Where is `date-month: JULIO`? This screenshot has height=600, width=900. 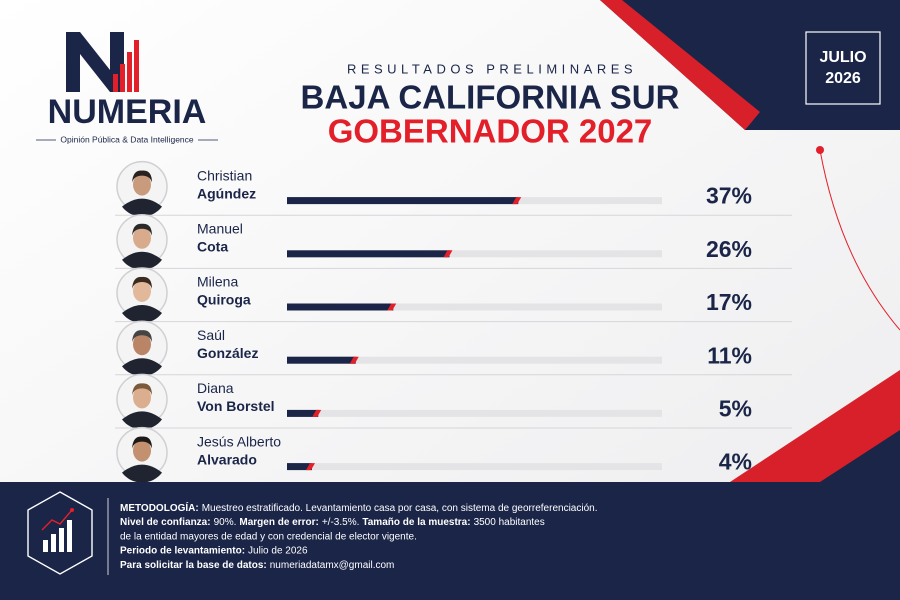
date-month: JULIO is located at coordinates (842, 57).